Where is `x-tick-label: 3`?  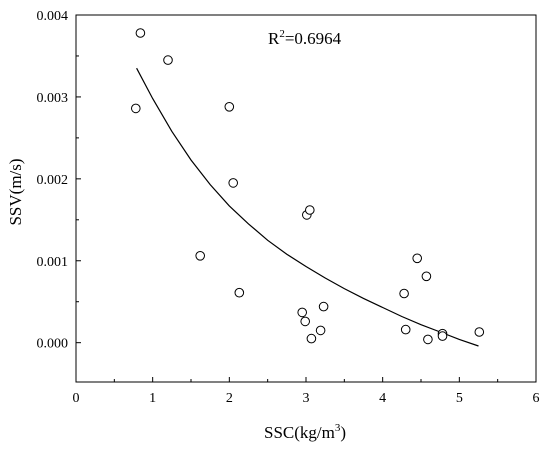 x-tick-label: 3 is located at coordinates (306, 398).